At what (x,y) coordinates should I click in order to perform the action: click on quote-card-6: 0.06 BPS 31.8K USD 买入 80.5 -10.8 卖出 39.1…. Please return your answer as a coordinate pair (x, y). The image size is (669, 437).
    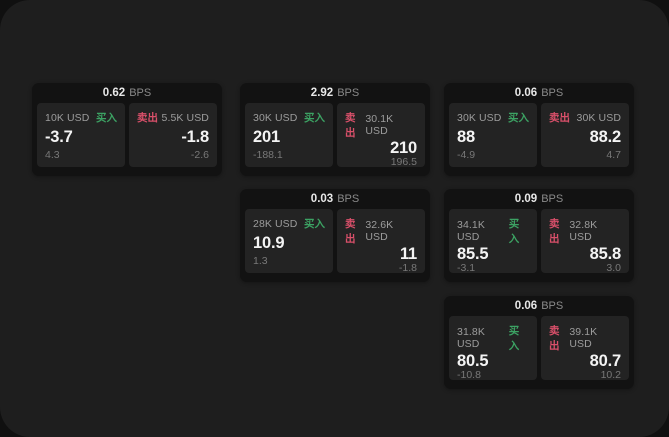
    Looking at the image, I should click on (539, 342).